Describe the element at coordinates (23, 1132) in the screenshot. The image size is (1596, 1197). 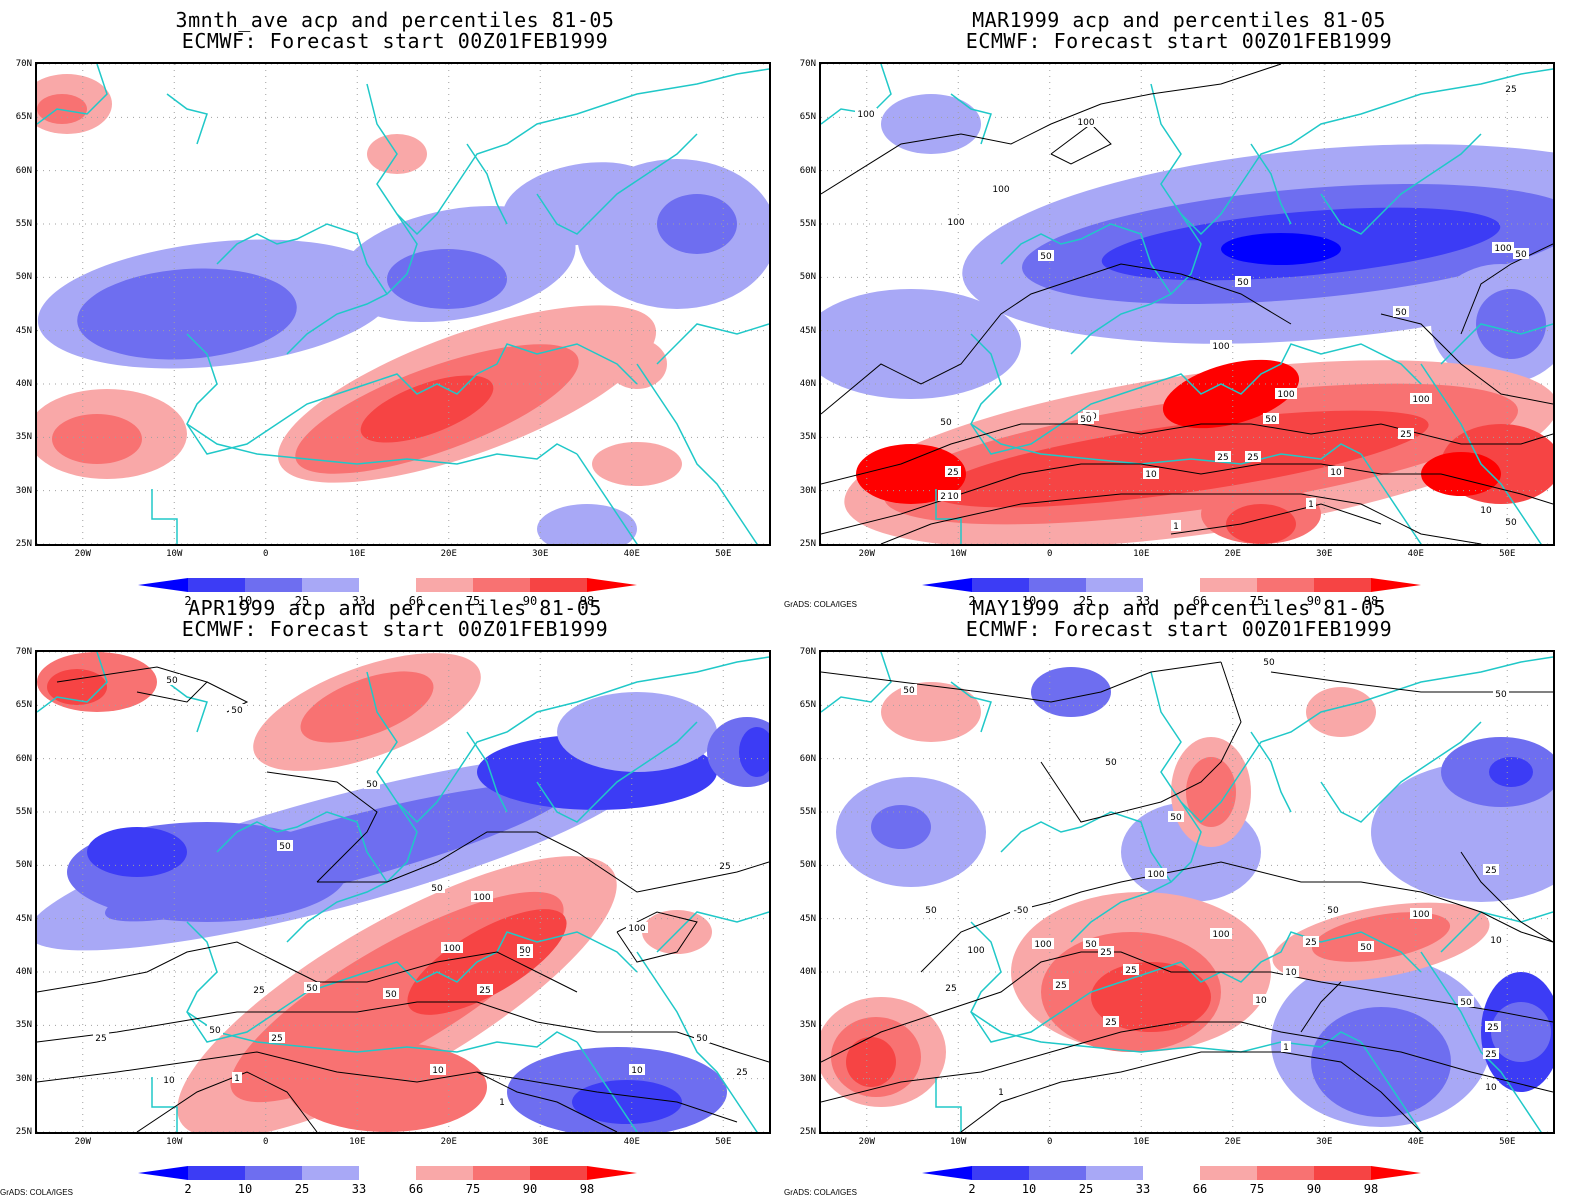
I see `lat-tick-label: 25N` at that location.